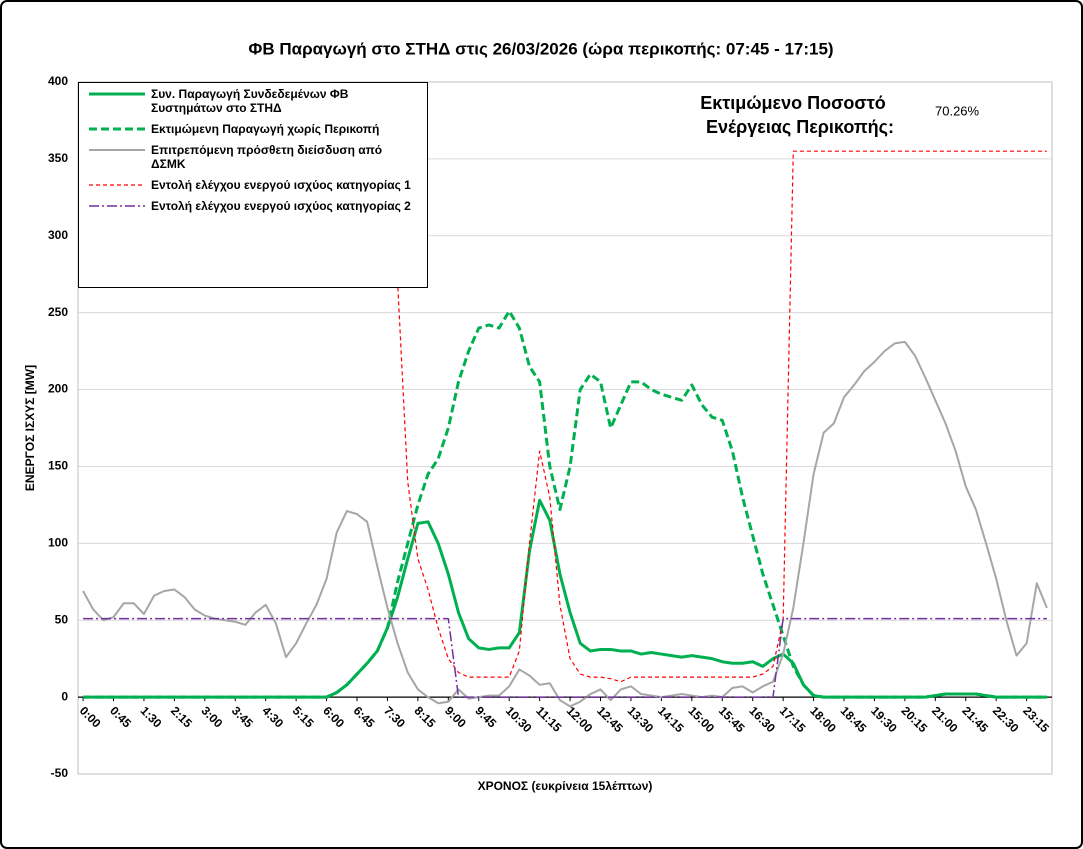  Describe the element at coordinates (58, 81) in the screenshot. I see `y-tick-label: 400` at that location.